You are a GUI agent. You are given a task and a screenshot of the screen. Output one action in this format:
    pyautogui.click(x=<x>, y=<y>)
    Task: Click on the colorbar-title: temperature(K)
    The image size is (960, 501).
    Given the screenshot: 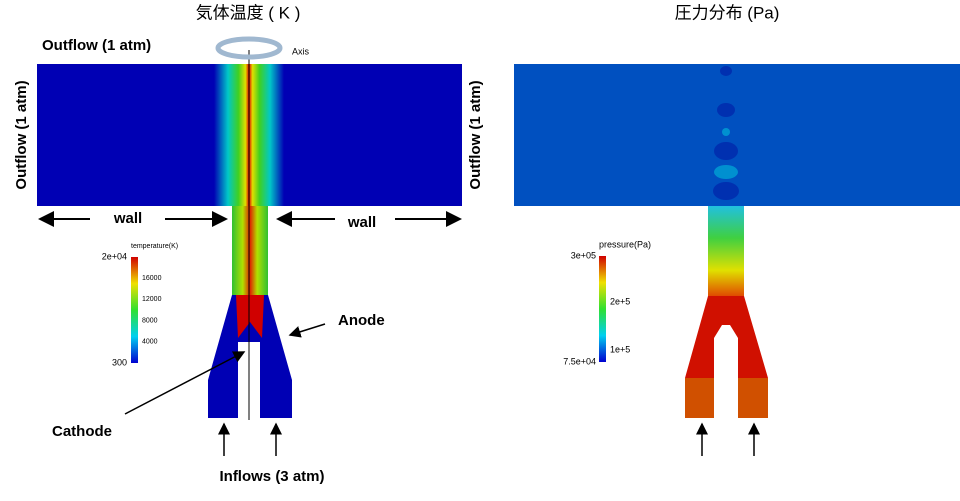 What is the action you would take?
    pyautogui.click(x=154, y=246)
    